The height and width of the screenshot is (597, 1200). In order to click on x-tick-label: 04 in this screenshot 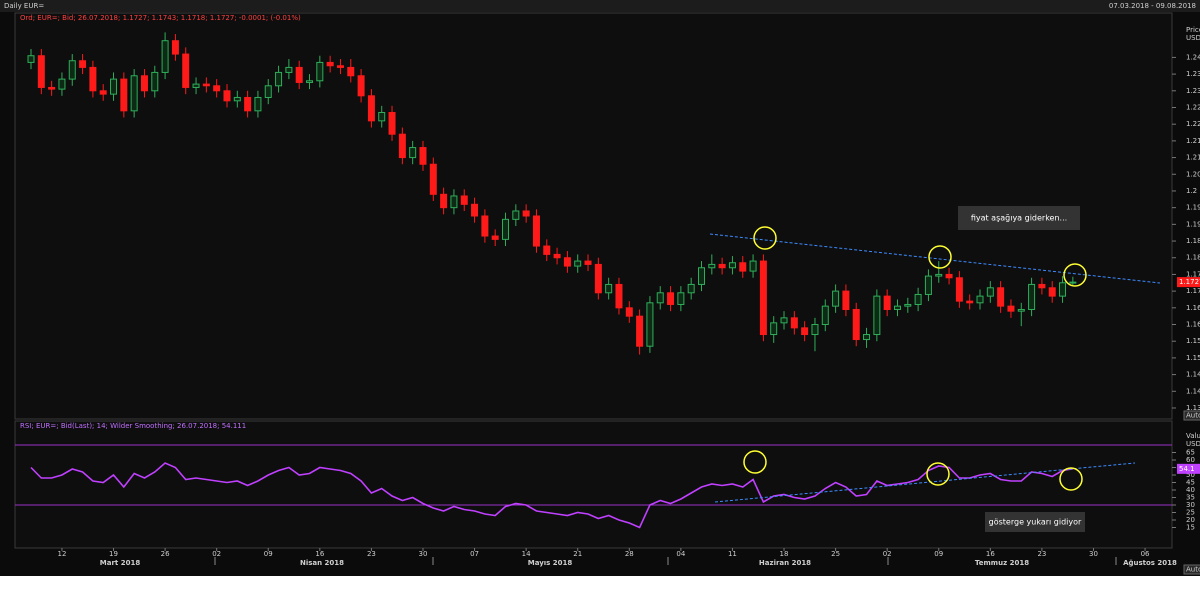, I will do `click(680, 554)`.